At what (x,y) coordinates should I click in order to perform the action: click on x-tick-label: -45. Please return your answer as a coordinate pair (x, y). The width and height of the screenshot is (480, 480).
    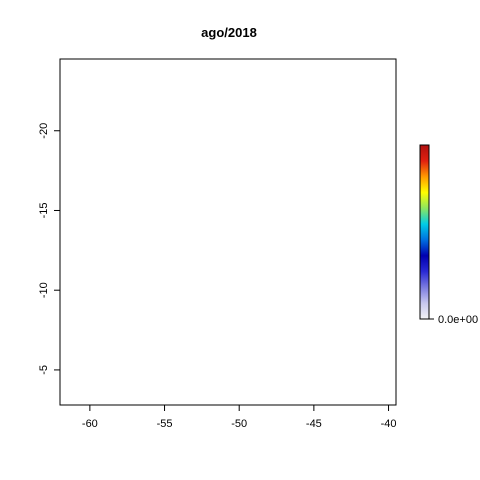
    Looking at the image, I should click on (314, 424).